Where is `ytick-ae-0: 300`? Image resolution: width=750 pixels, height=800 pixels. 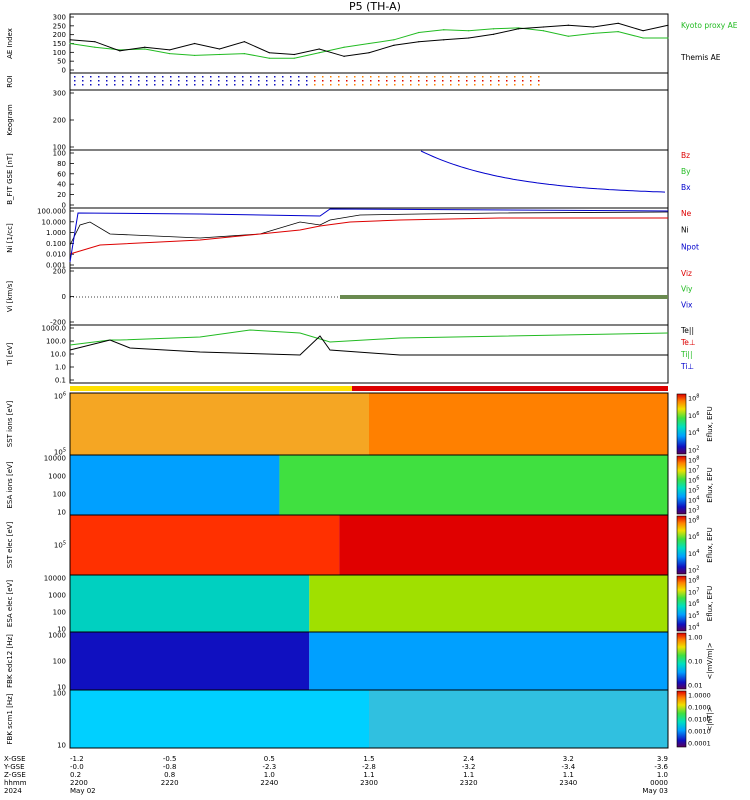
ytick-ae-0: 300 is located at coordinates (59, 18).